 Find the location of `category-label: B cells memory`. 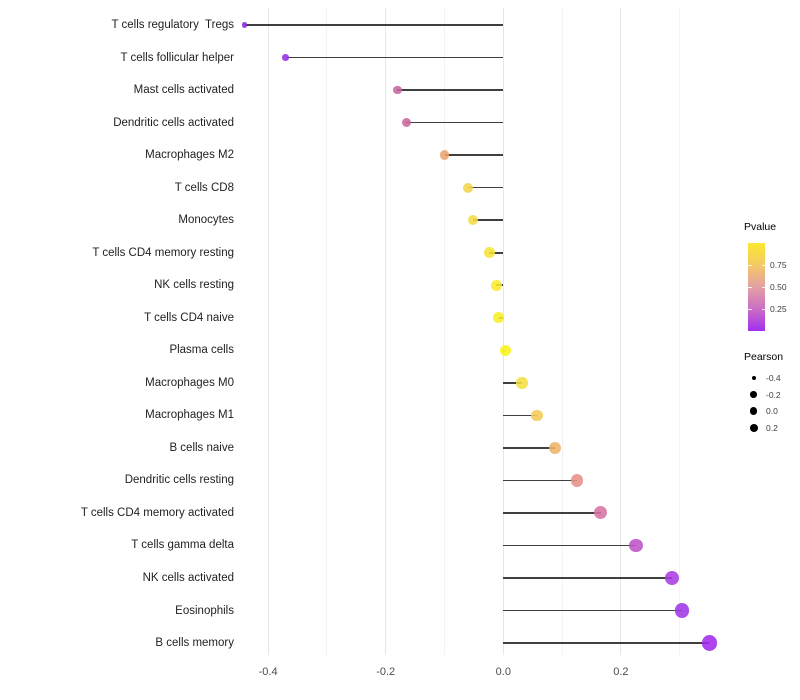

category-label: B cells memory is located at coordinates (194, 643).